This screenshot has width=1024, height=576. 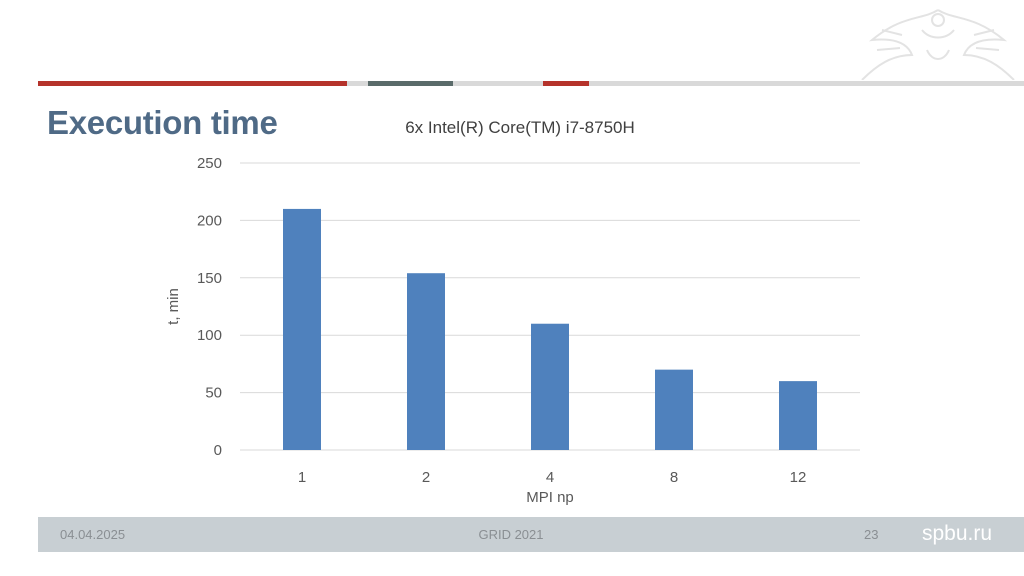 I want to click on page-number: 23, so click(x=871, y=534).